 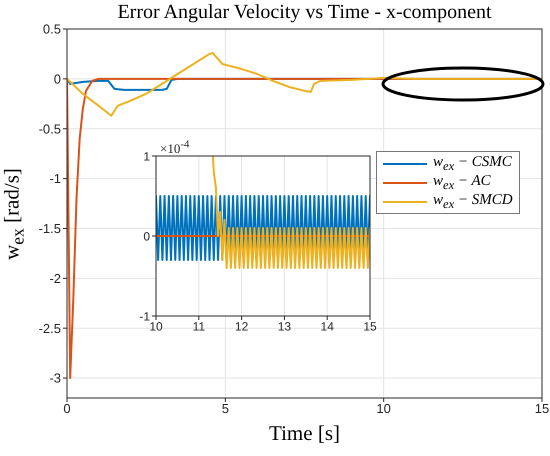 What do you see at coordinates (55, 278) in the screenshot?
I see `y-tick-label: -2` at bounding box center [55, 278].